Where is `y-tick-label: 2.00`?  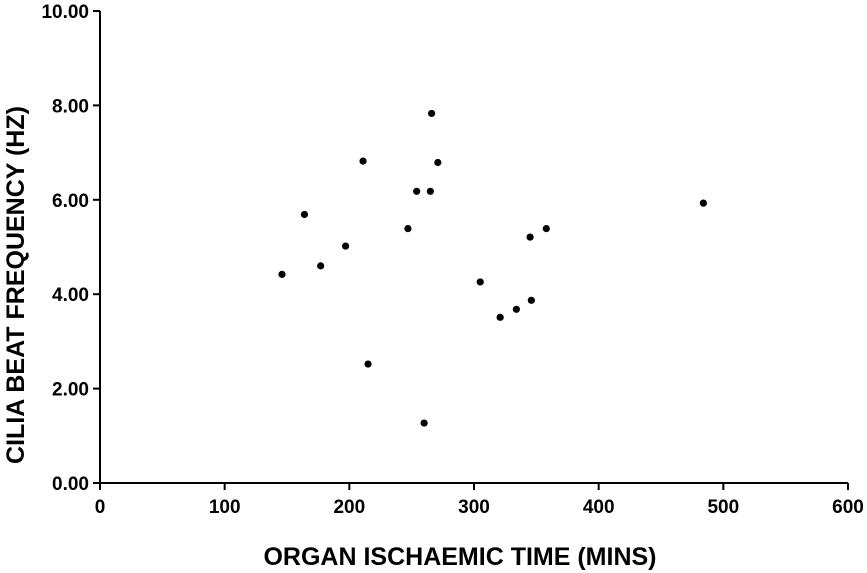 y-tick-label: 2.00 is located at coordinates (70, 390).